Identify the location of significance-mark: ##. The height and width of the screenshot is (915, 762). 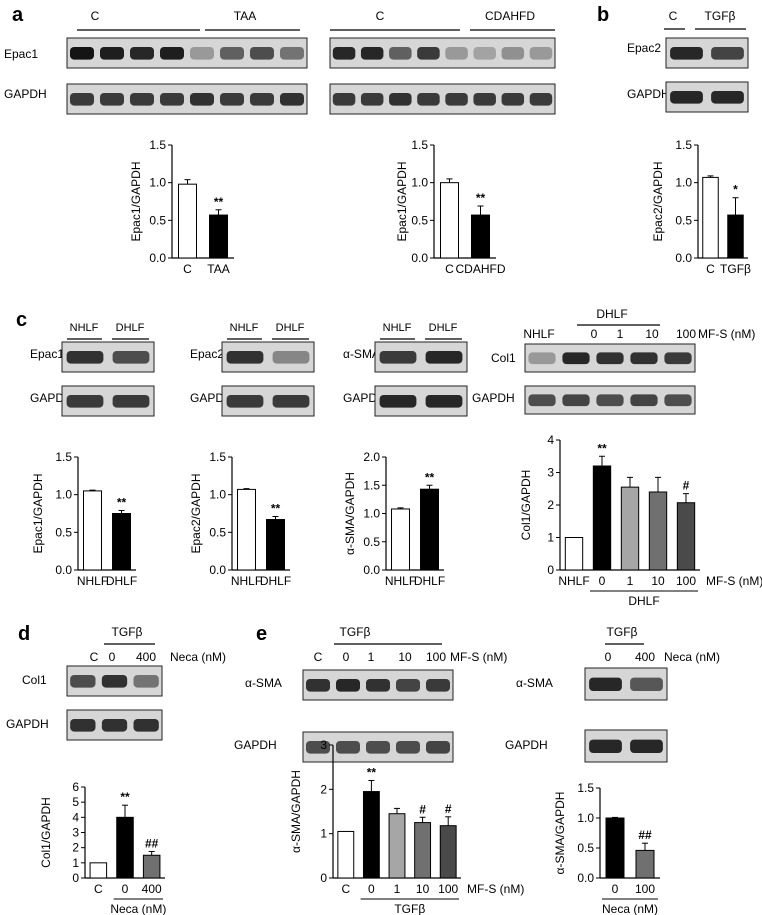
(152, 843).